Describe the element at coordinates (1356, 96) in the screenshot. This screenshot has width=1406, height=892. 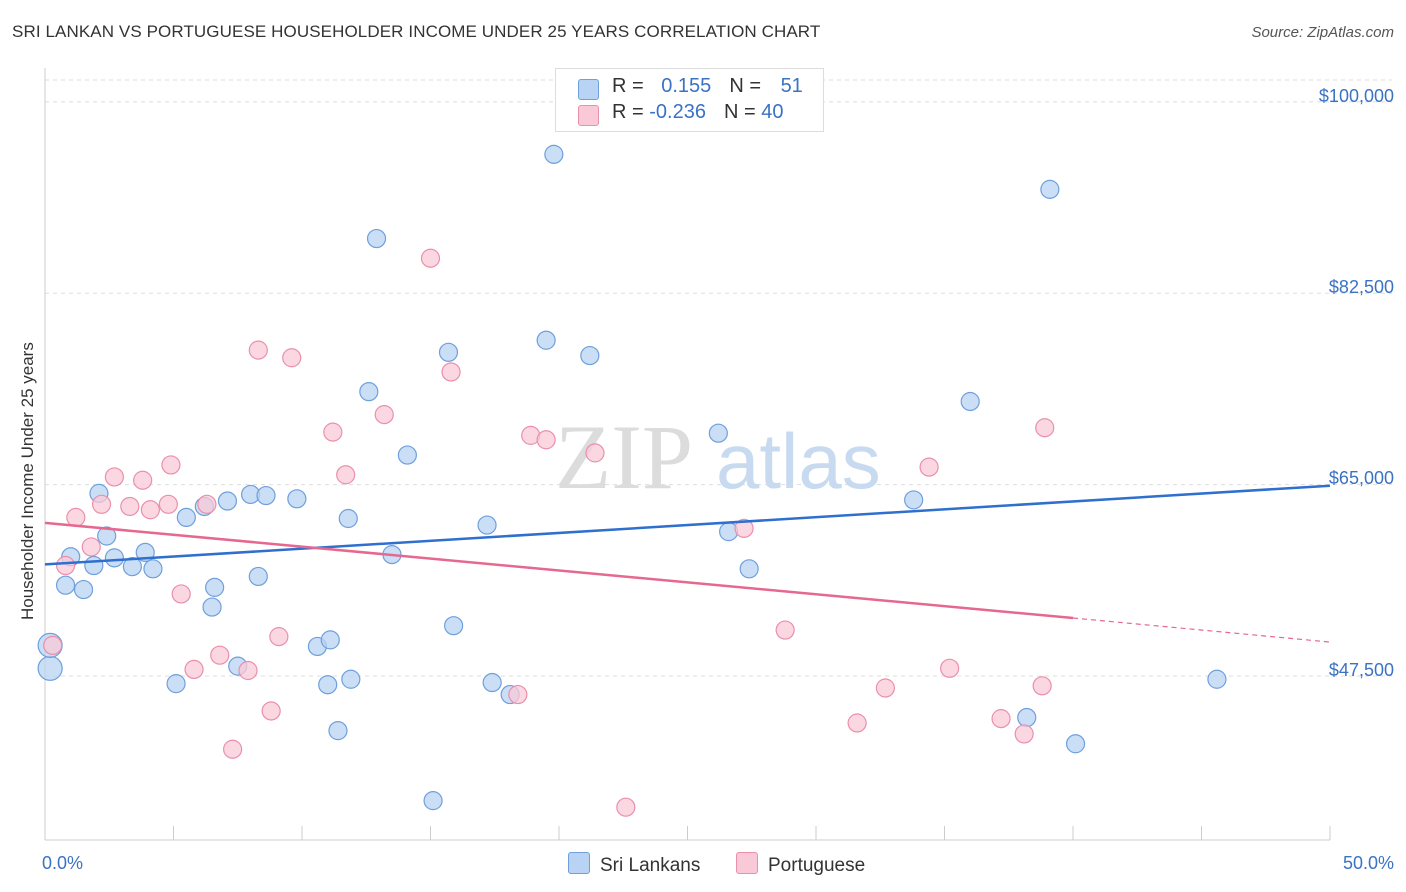
I see `y-tick-label: $100,000` at that location.